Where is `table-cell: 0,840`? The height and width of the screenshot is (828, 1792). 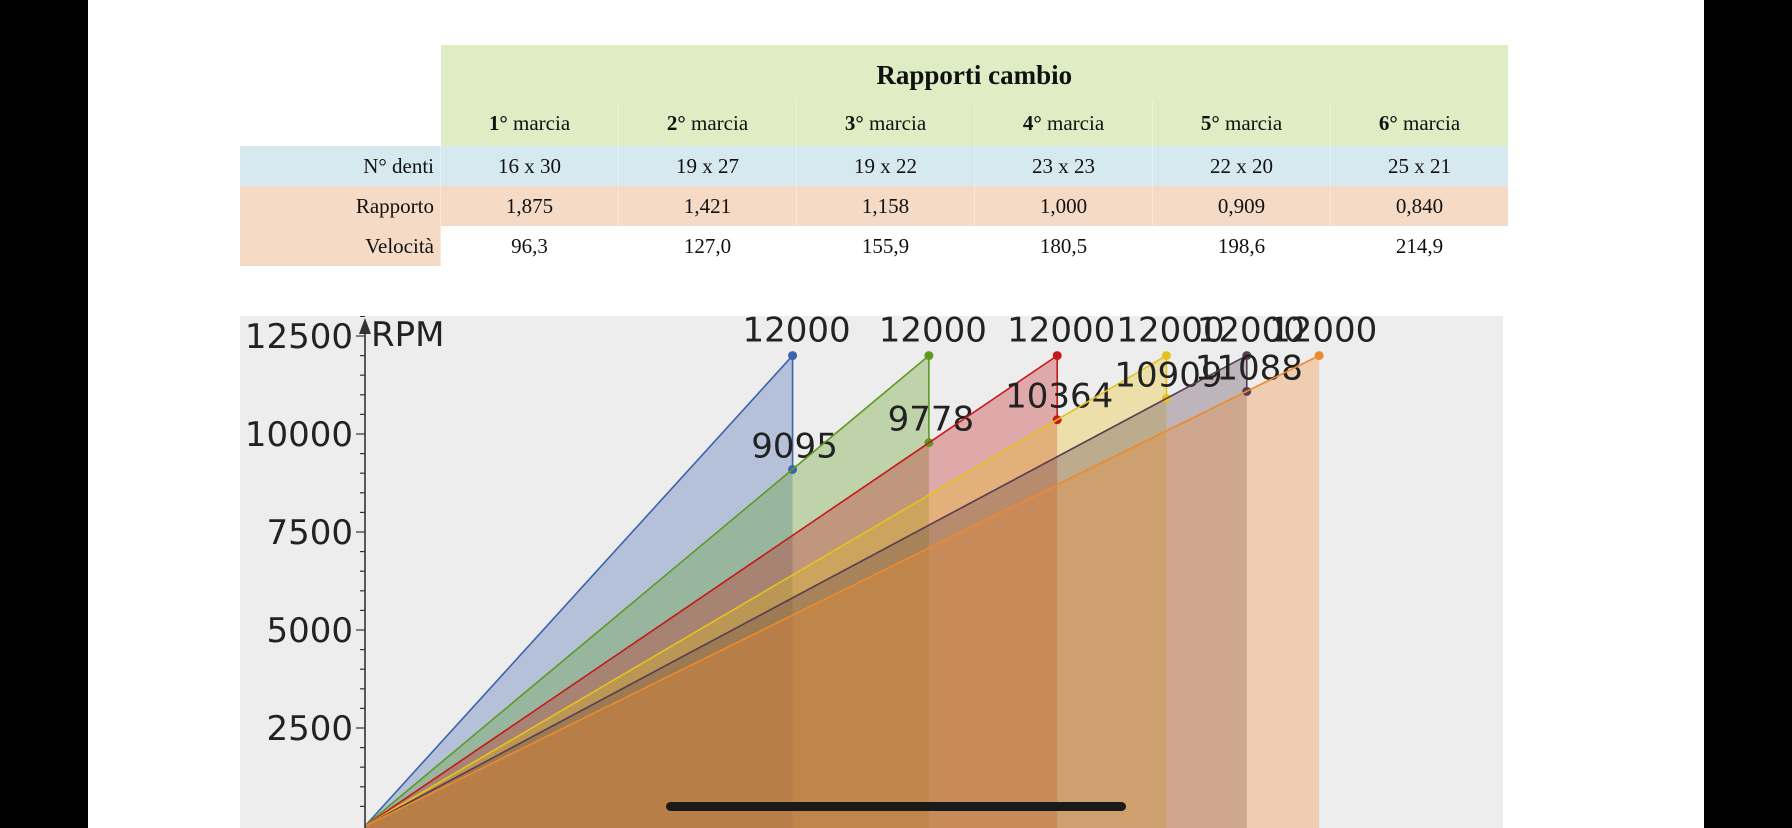
table-cell: 0,840 is located at coordinates (1419, 206).